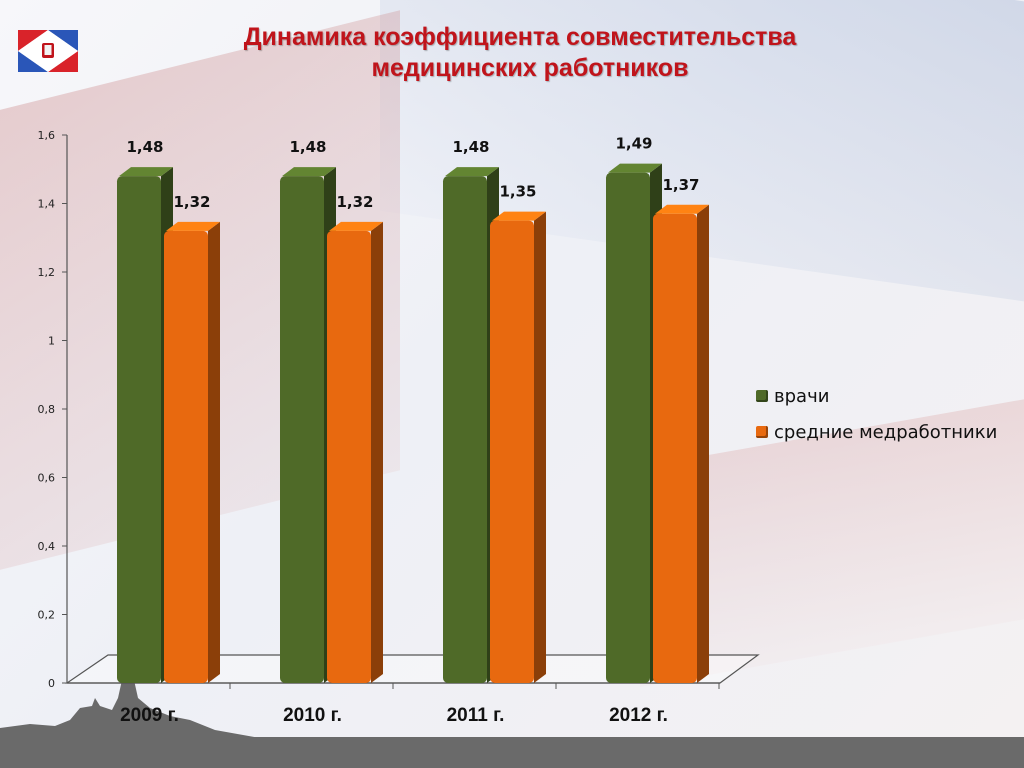  What do you see at coordinates (47, 135) in the screenshot?
I see `y-tick-label: 1,6` at bounding box center [47, 135].